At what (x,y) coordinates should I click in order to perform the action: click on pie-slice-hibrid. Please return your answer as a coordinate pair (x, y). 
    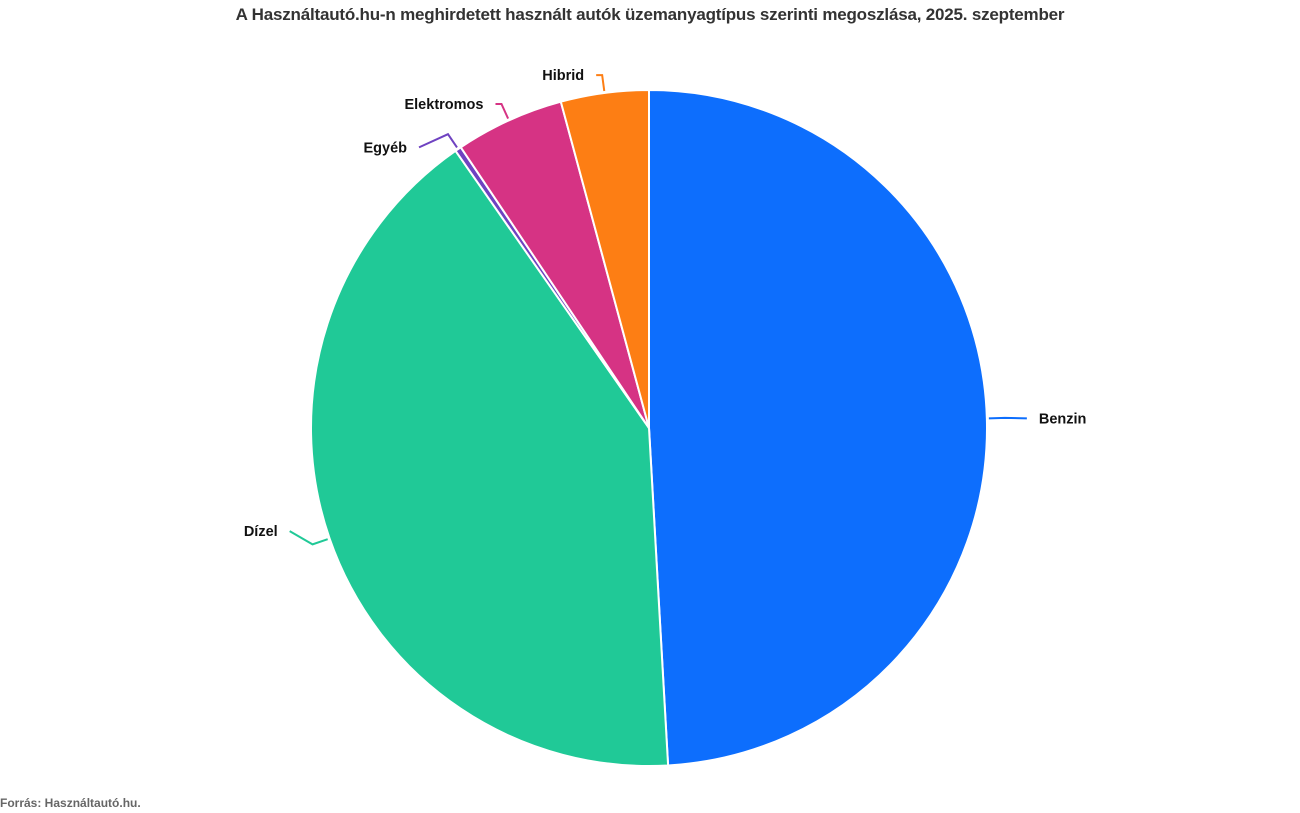
    Looking at the image, I should click on (604, 259).